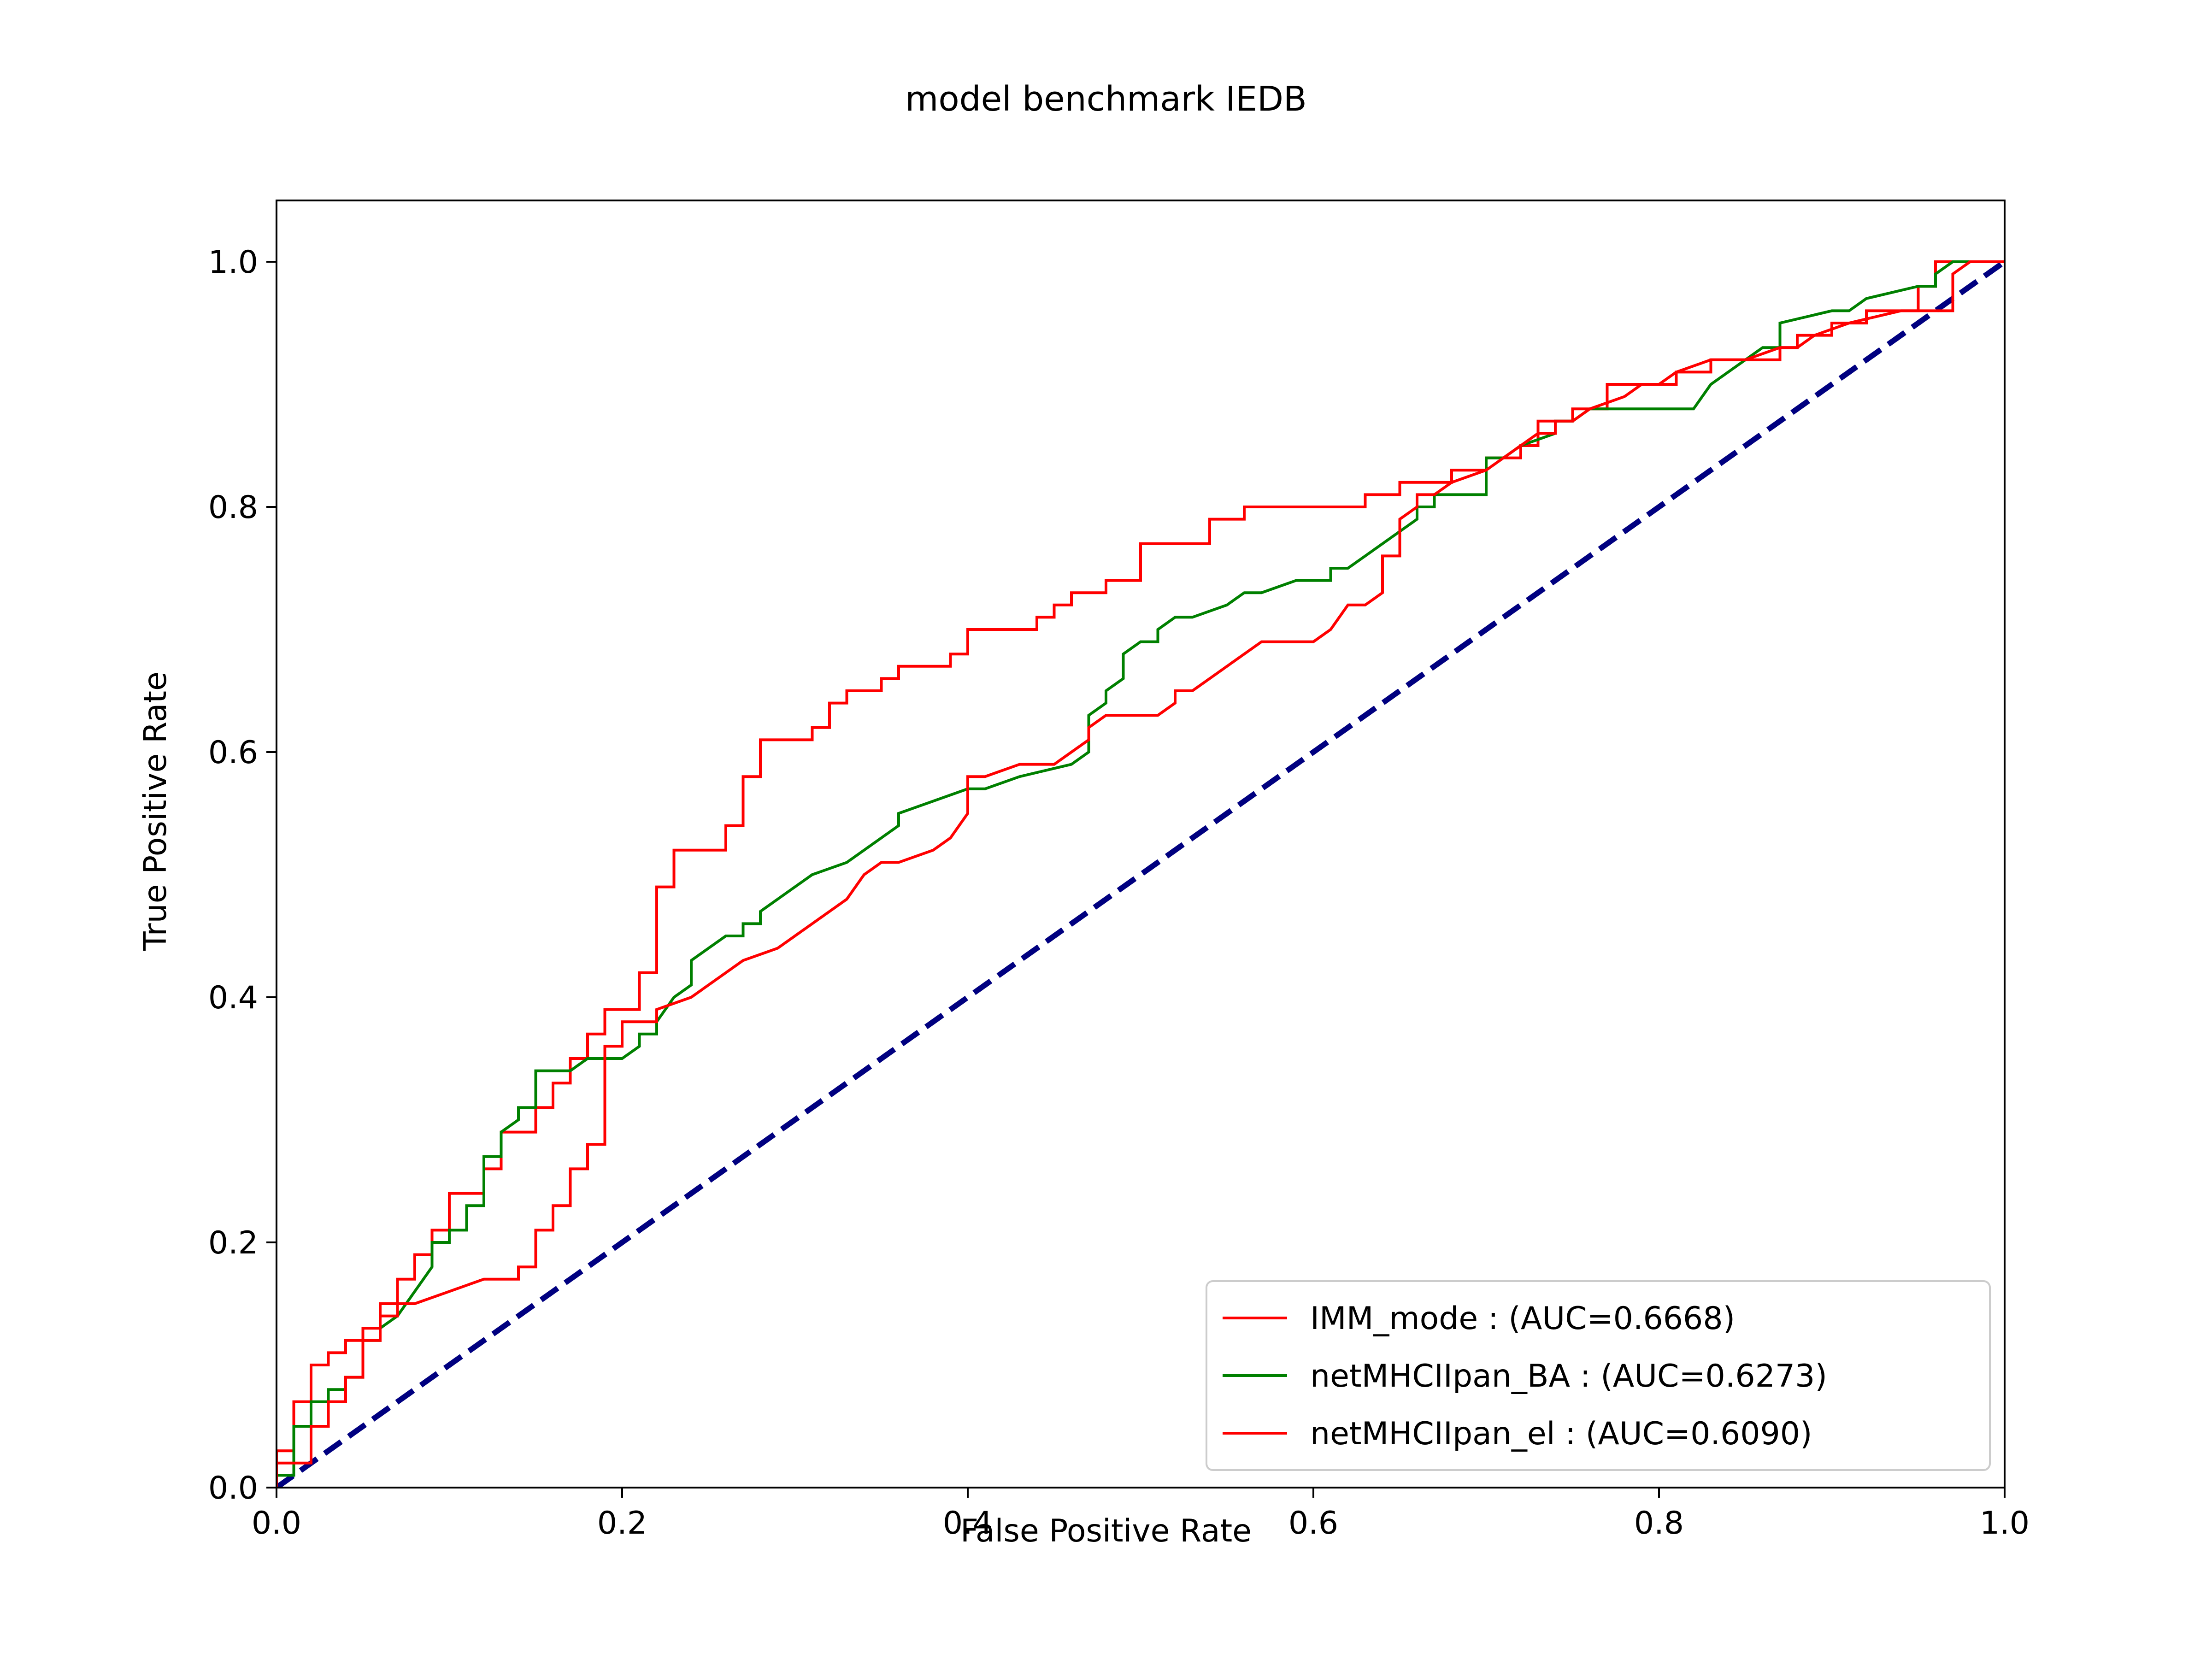 This screenshot has width=2212, height=1659. Describe the element at coordinates (1561, 1434) in the screenshot. I see `legend-entry-label: netMHCIIpan_el : (AUC=0.6090)` at that location.